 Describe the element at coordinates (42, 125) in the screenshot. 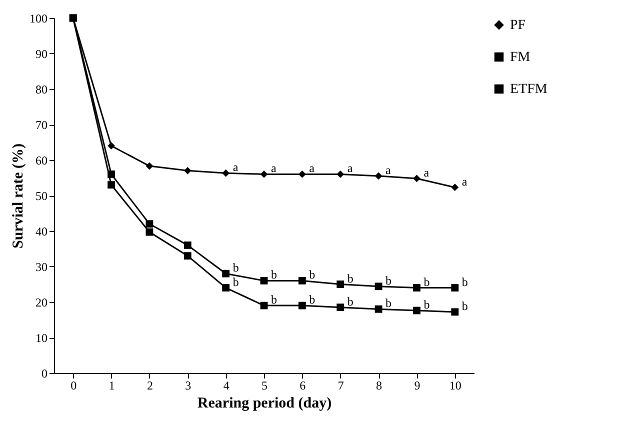

I see `y-tick-label: 70` at that location.